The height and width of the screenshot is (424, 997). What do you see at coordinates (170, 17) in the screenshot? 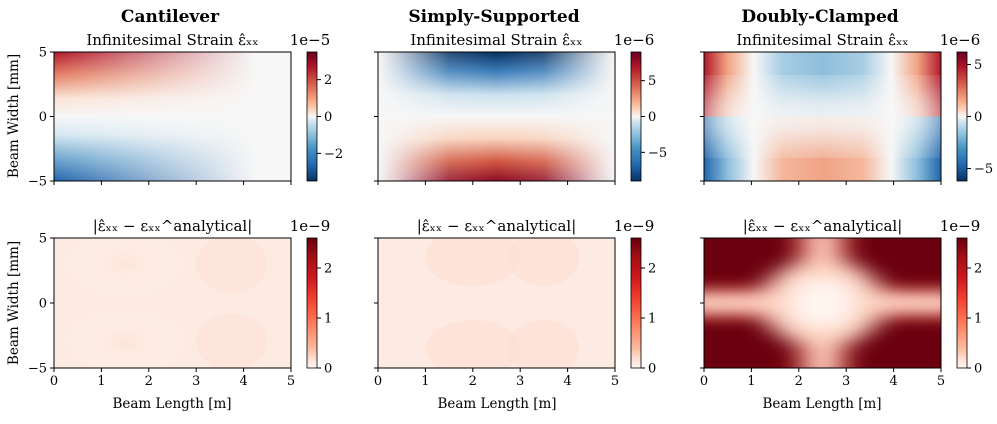
I see `column-title-cantilever: Cantilever` at bounding box center [170, 17].